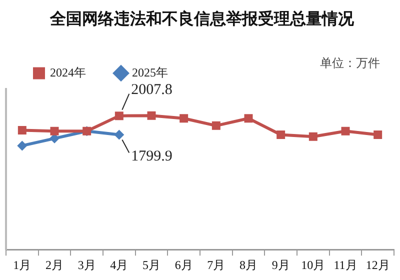 The image size is (400, 280). Describe the element at coordinates (249, 265) in the screenshot. I see `x-tick-label: 8月` at that location.